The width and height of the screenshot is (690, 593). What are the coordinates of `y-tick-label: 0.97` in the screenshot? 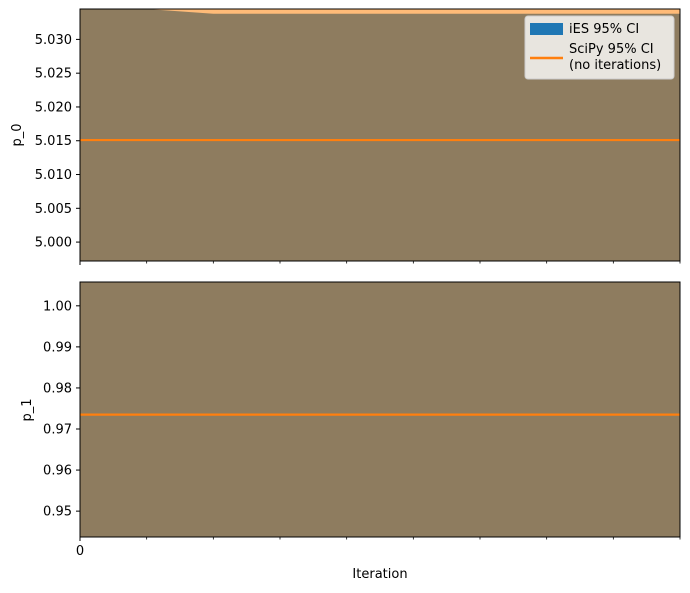 It's located at (57, 430).